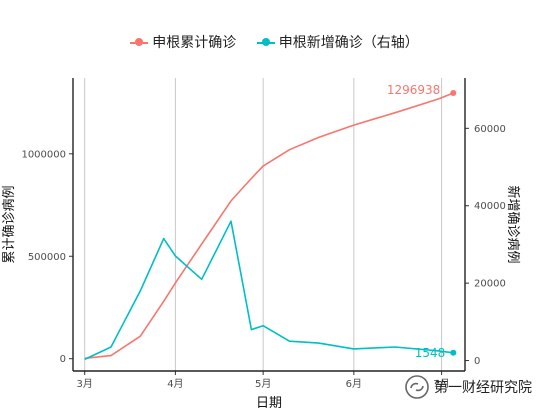 The width and height of the screenshot is (549, 412). Describe the element at coordinates (175, 384) in the screenshot. I see `x-tick-label: 4月` at that location.